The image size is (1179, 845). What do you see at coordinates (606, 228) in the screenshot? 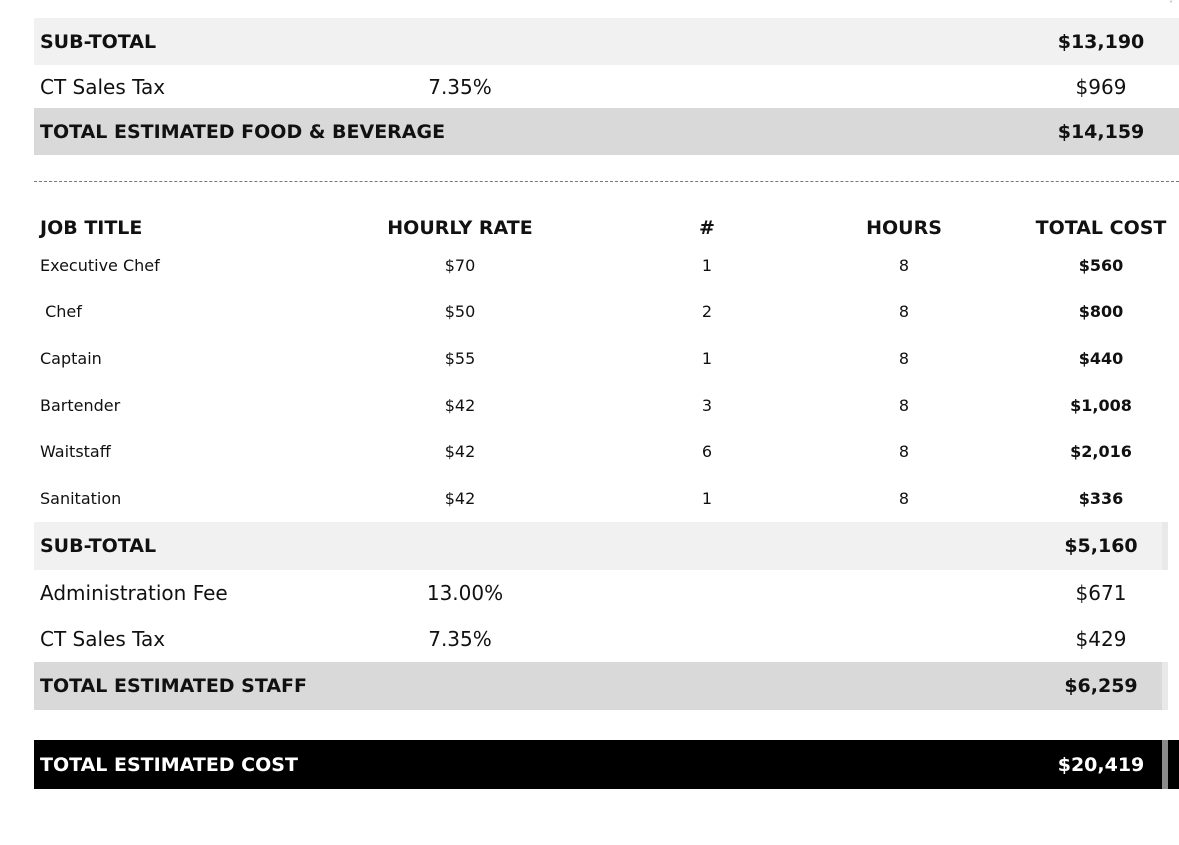
I see `staff-table-header: JOB TITLE HOURLY RATE # HOURS TOTAL COST` at bounding box center [606, 228].